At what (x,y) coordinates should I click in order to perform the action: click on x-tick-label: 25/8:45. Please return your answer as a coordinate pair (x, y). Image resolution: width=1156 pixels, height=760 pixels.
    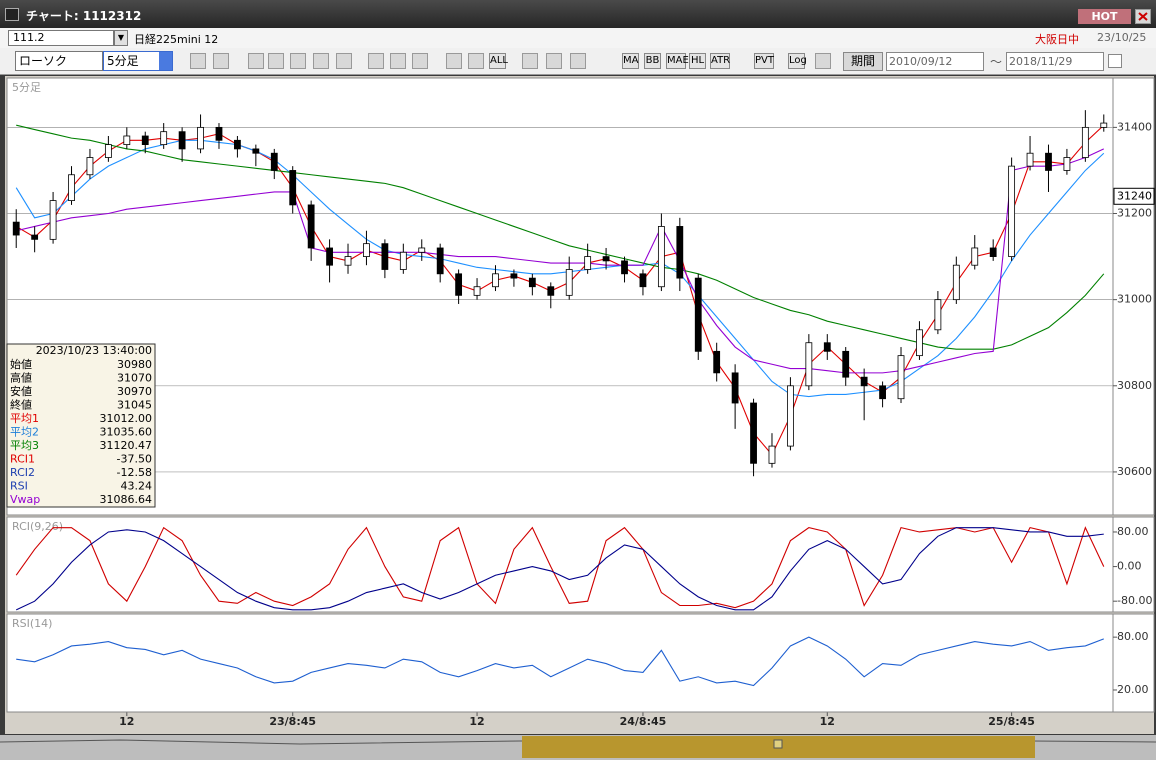
    Looking at the image, I should click on (1011, 721).